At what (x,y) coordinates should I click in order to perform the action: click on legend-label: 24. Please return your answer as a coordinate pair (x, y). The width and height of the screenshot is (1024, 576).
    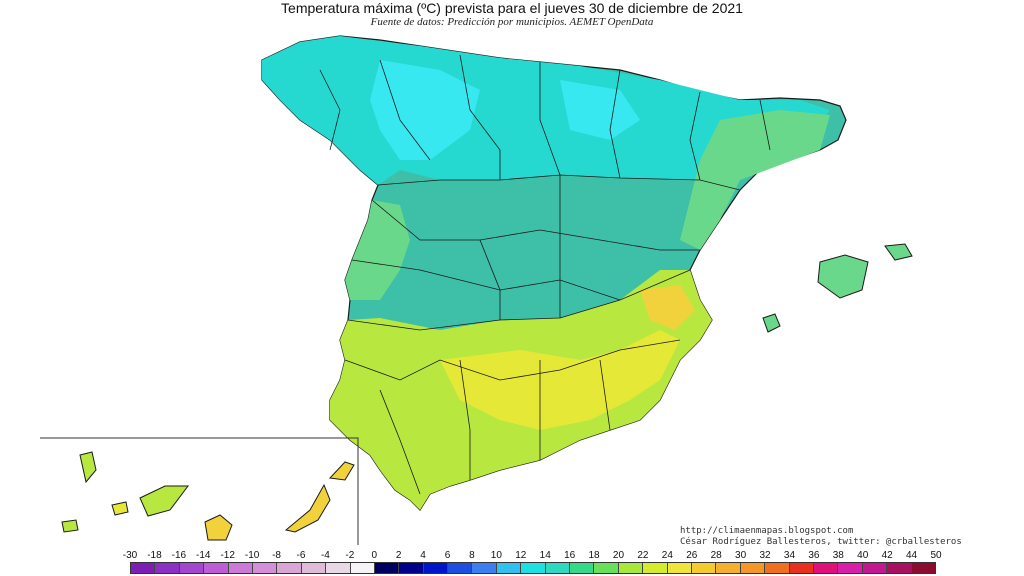
    Looking at the image, I should click on (667, 555).